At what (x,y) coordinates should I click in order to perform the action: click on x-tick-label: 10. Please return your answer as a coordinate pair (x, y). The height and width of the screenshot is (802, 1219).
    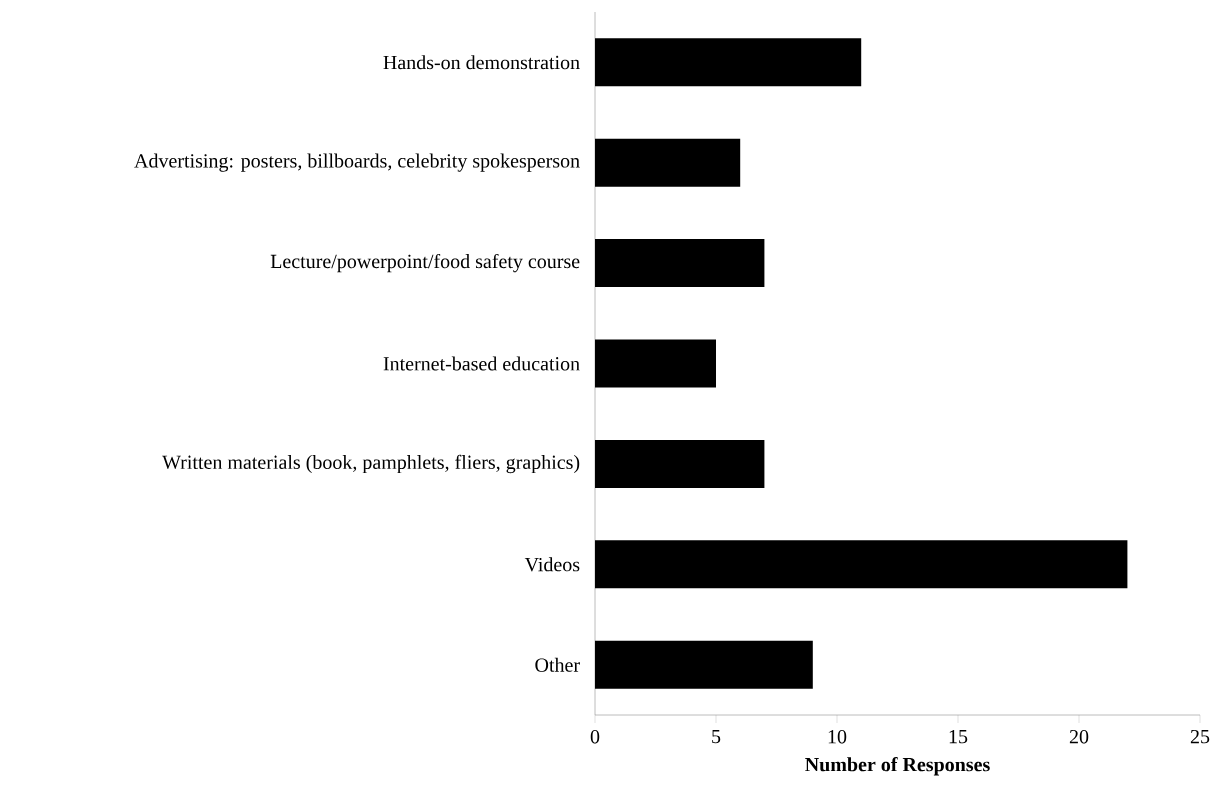
    Looking at the image, I should click on (837, 736).